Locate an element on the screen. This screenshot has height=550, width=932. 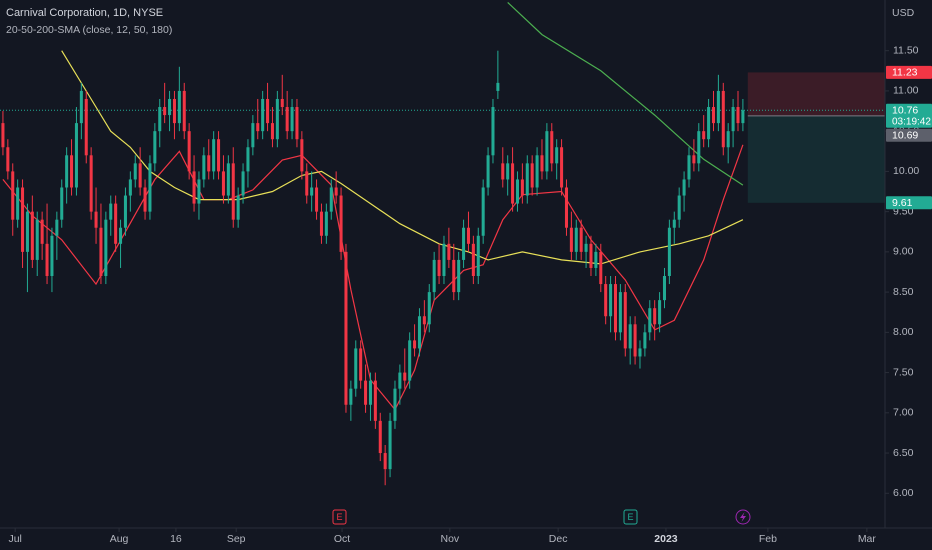
event-icon is located at coordinates (743, 517).